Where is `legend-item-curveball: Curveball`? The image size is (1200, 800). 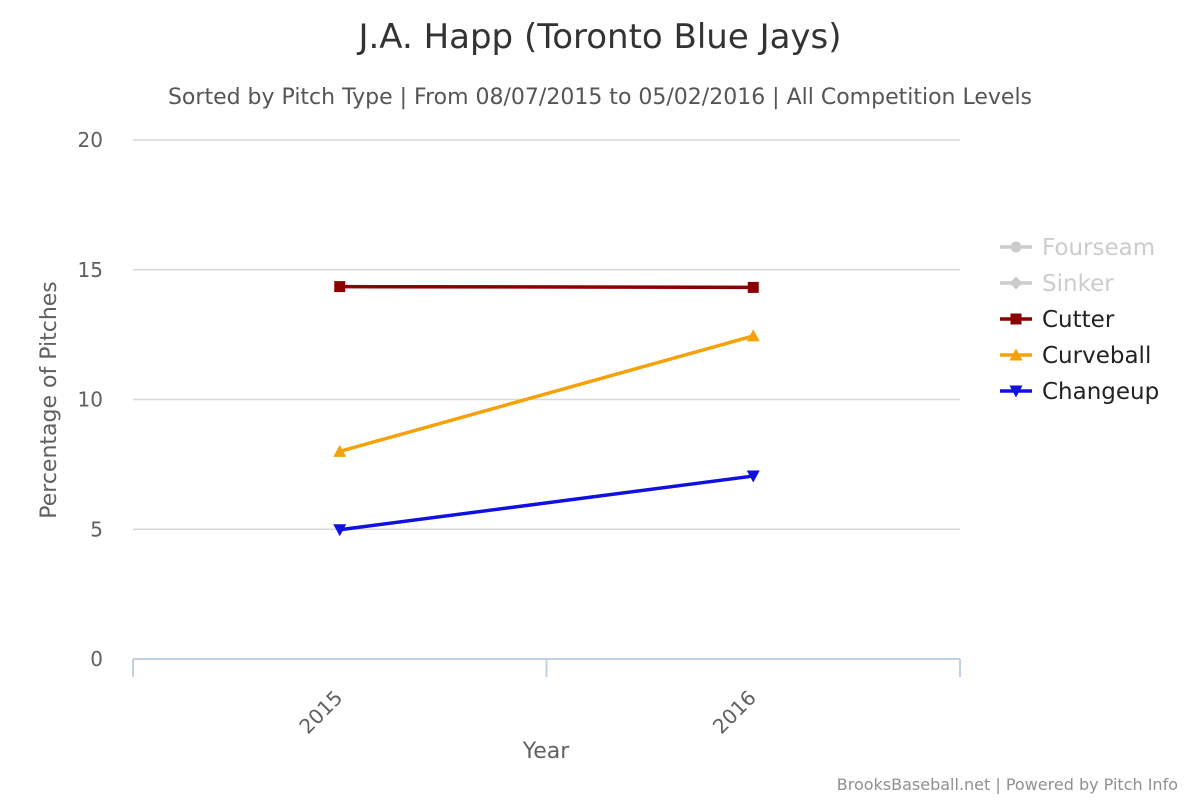
legend-item-curveball: Curveball is located at coordinates (1075, 356).